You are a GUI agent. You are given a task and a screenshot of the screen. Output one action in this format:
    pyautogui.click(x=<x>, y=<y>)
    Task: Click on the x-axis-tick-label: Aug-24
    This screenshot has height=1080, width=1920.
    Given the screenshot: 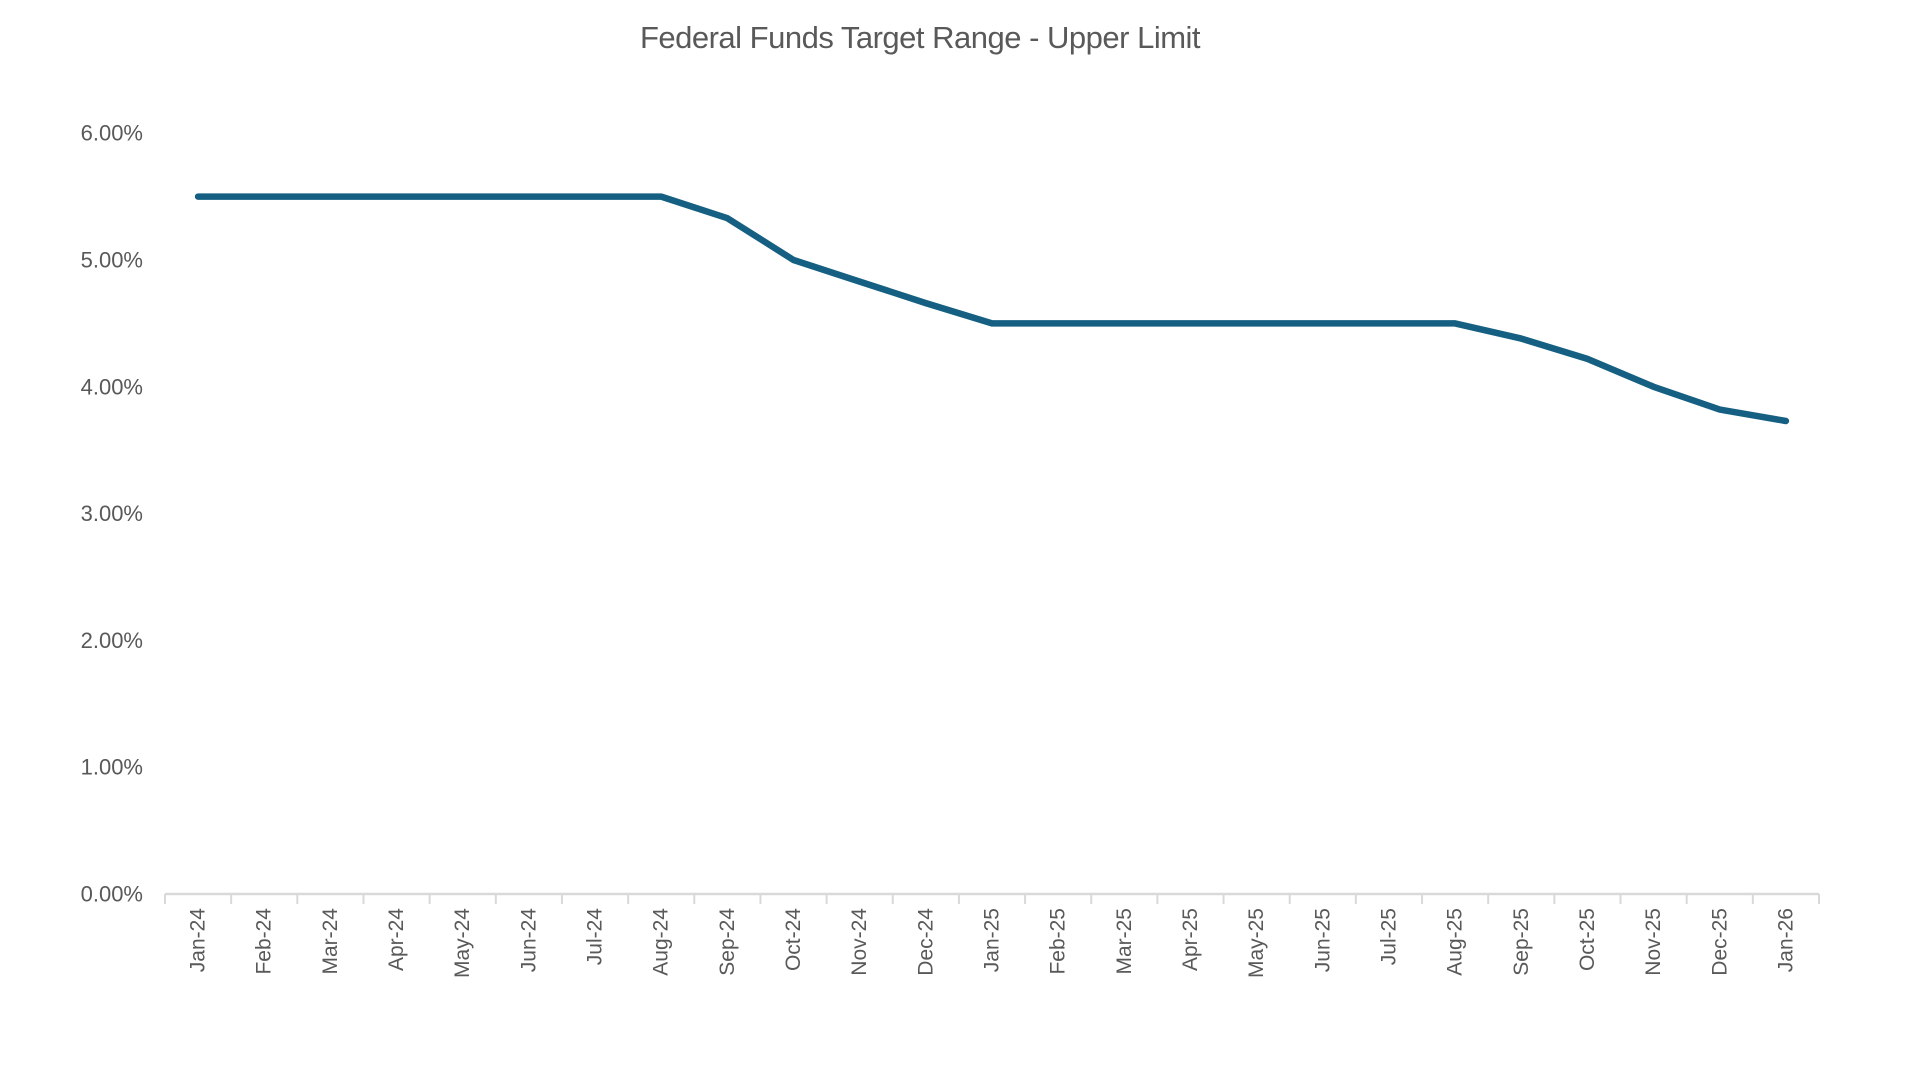 What is the action you would take?
    pyautogui.click(x=661, y=942)
    